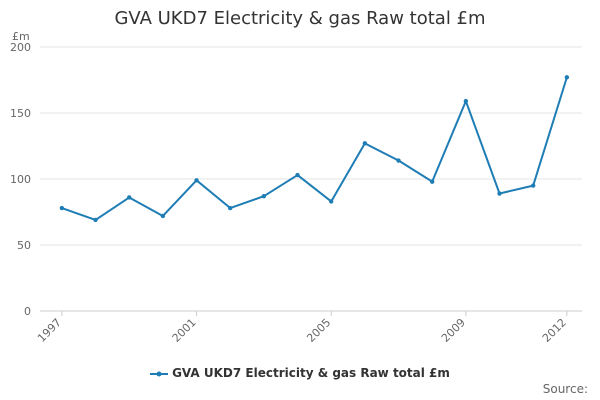  Describe the element at coordinates (184, 330) in the screenshot. I see `x-tick-label: 2001` at that location.